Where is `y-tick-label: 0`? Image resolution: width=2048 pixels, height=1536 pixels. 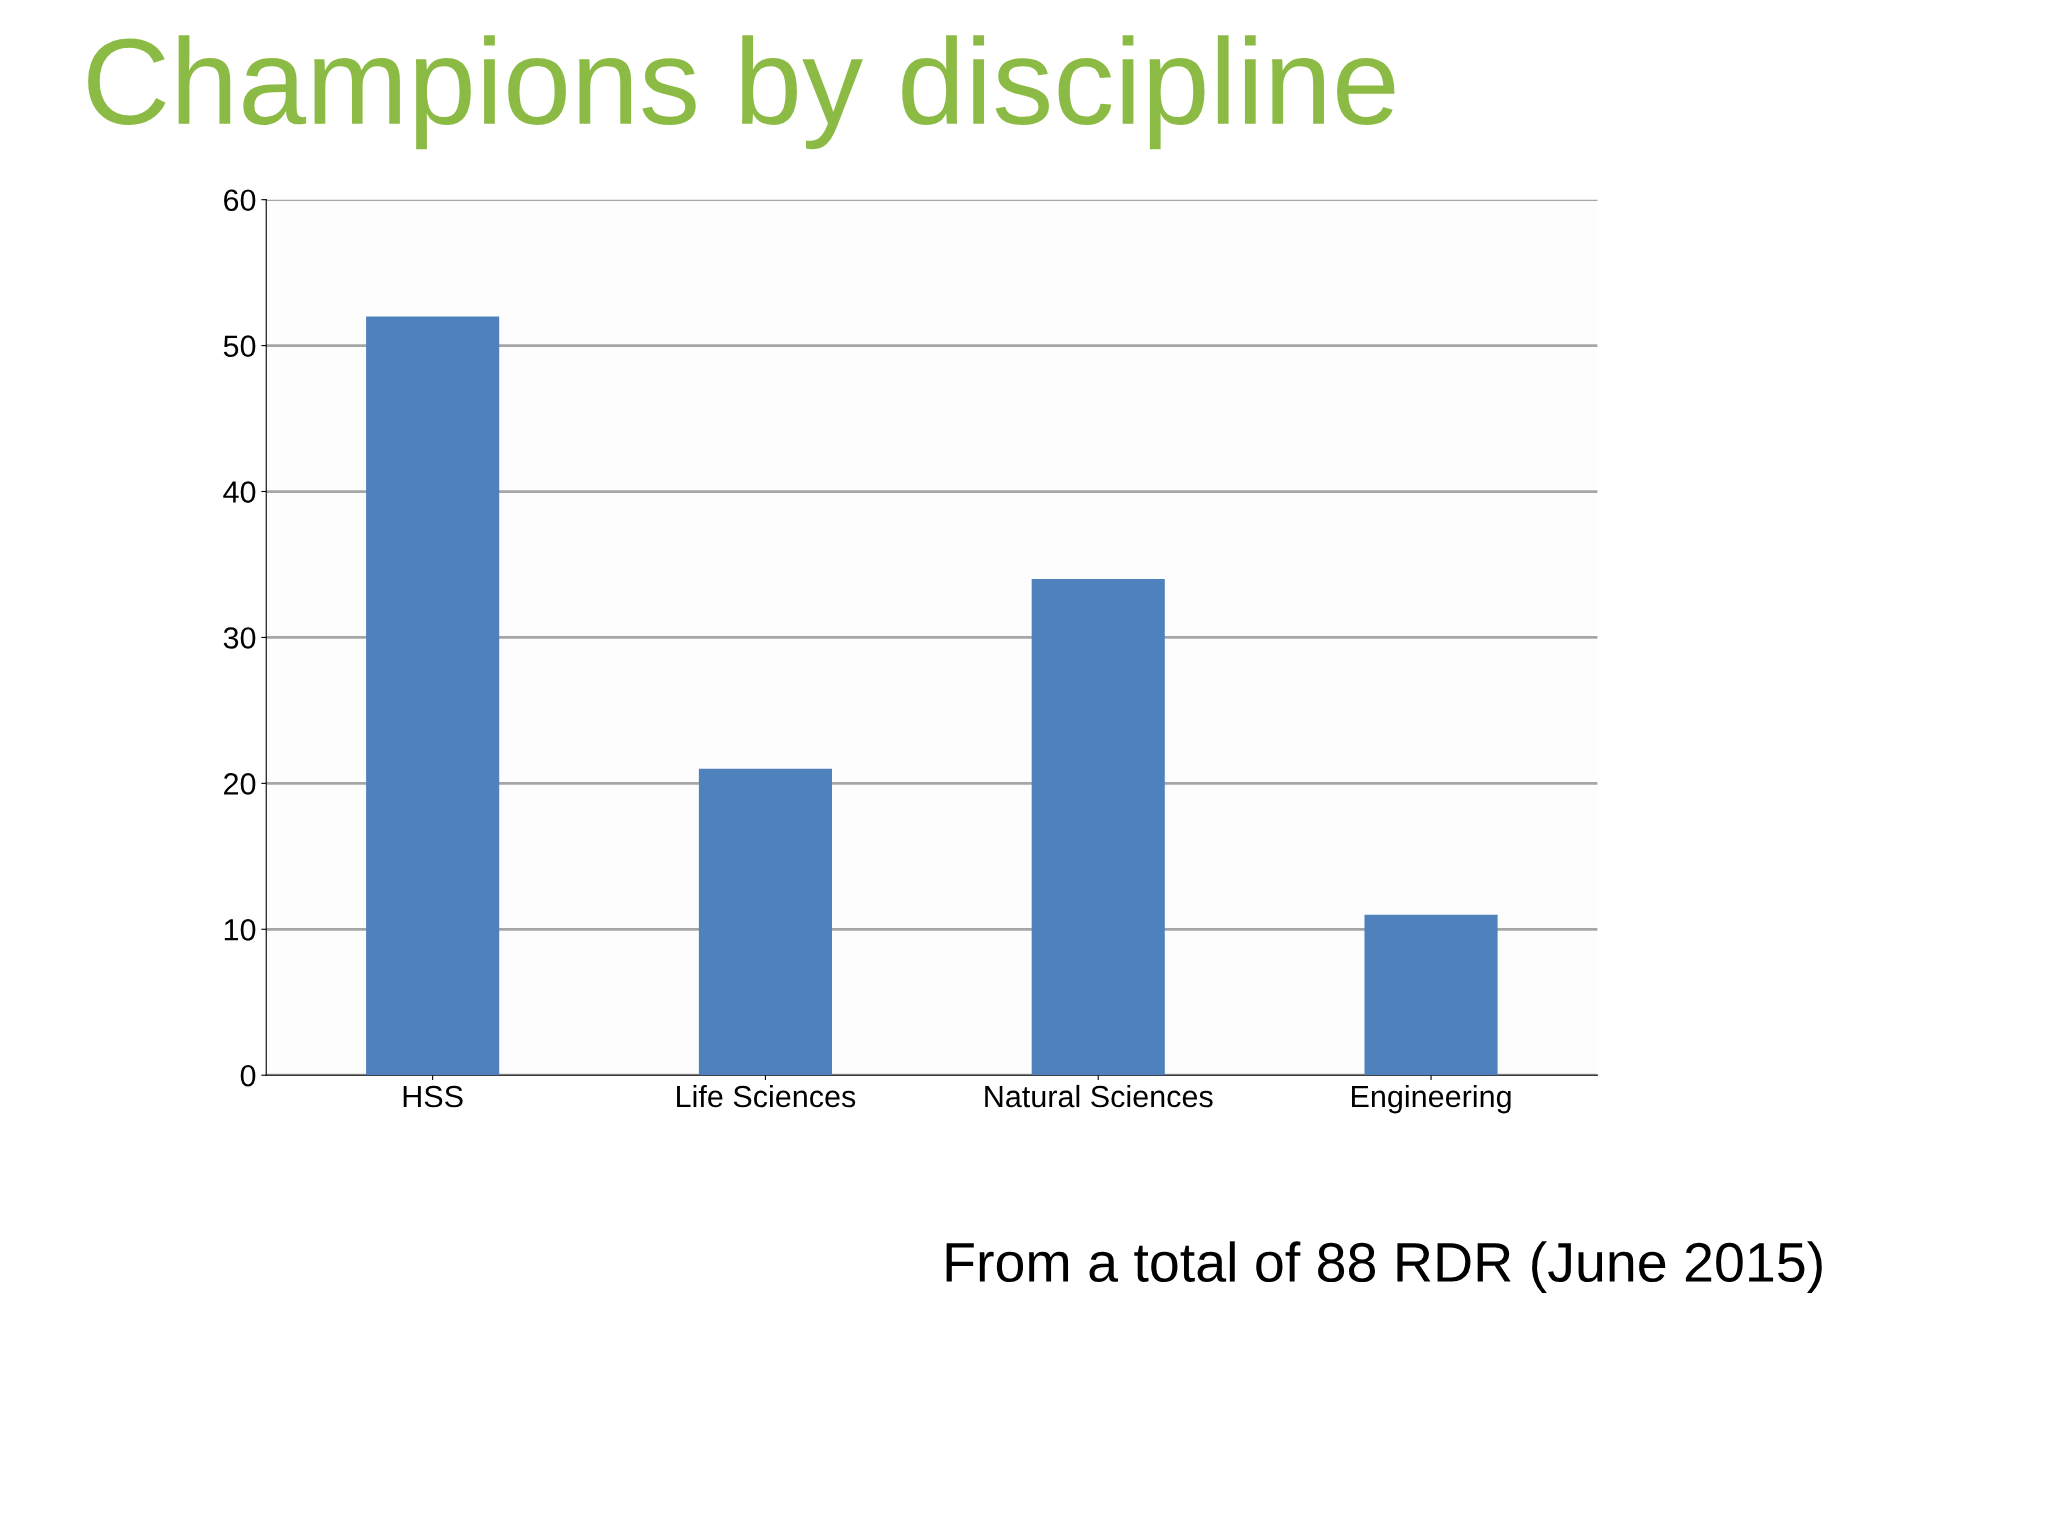
y-tick-label: 0 is located at coordinates (248, 1075).